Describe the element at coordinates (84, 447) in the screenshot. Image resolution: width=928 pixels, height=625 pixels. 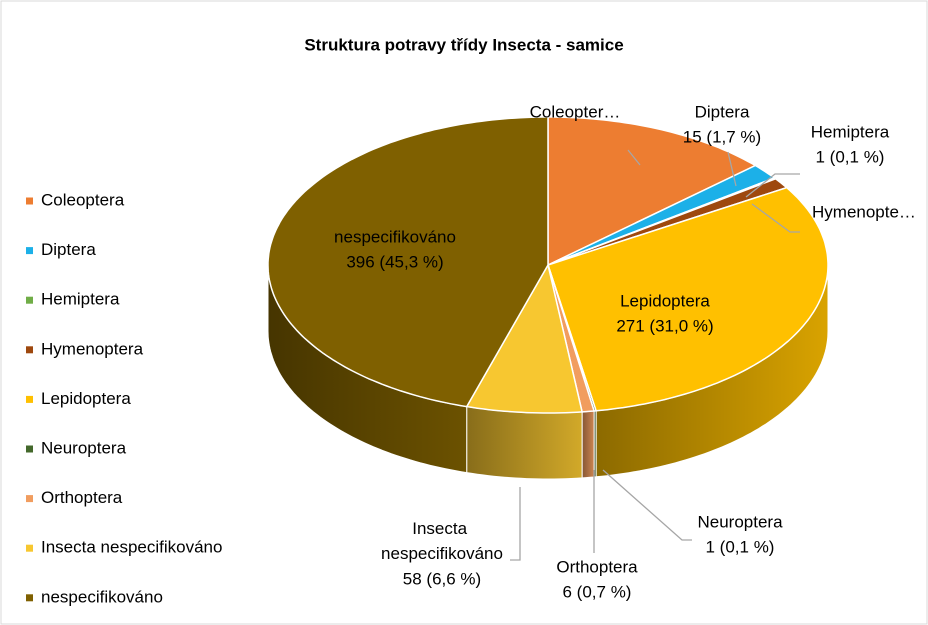
I see `legend-label: Neuroptera` at that location.